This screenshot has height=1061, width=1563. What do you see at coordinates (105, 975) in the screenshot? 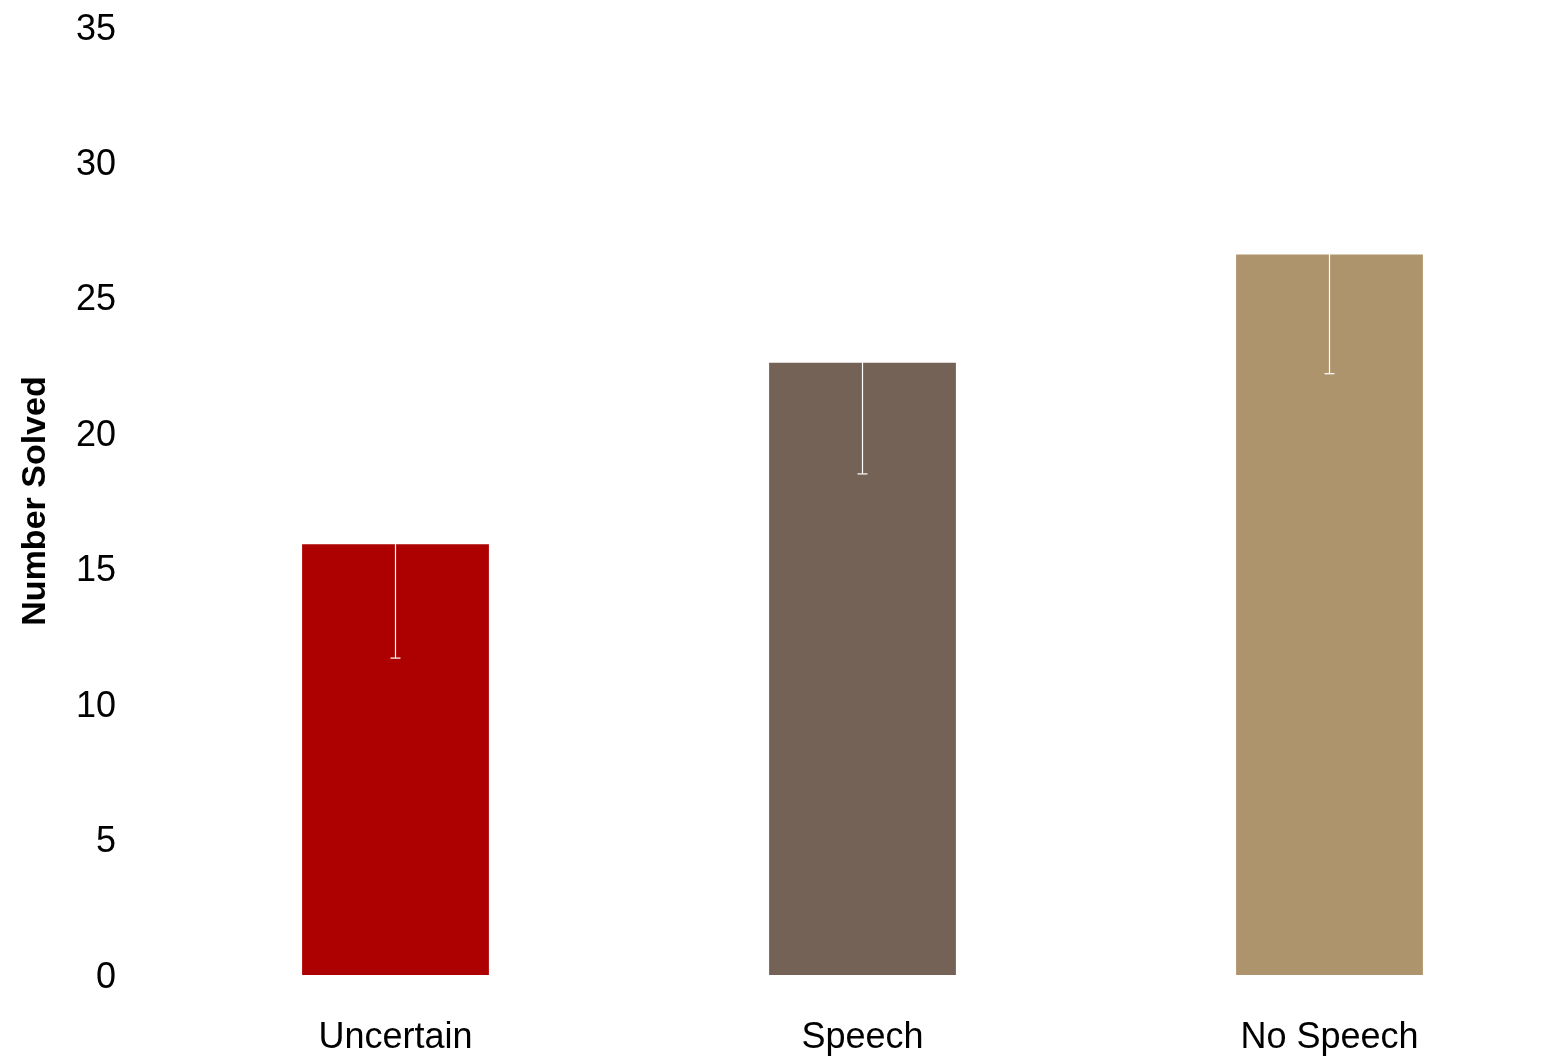
I see `y-tick-label: 0` at bounding box center [105, 975].